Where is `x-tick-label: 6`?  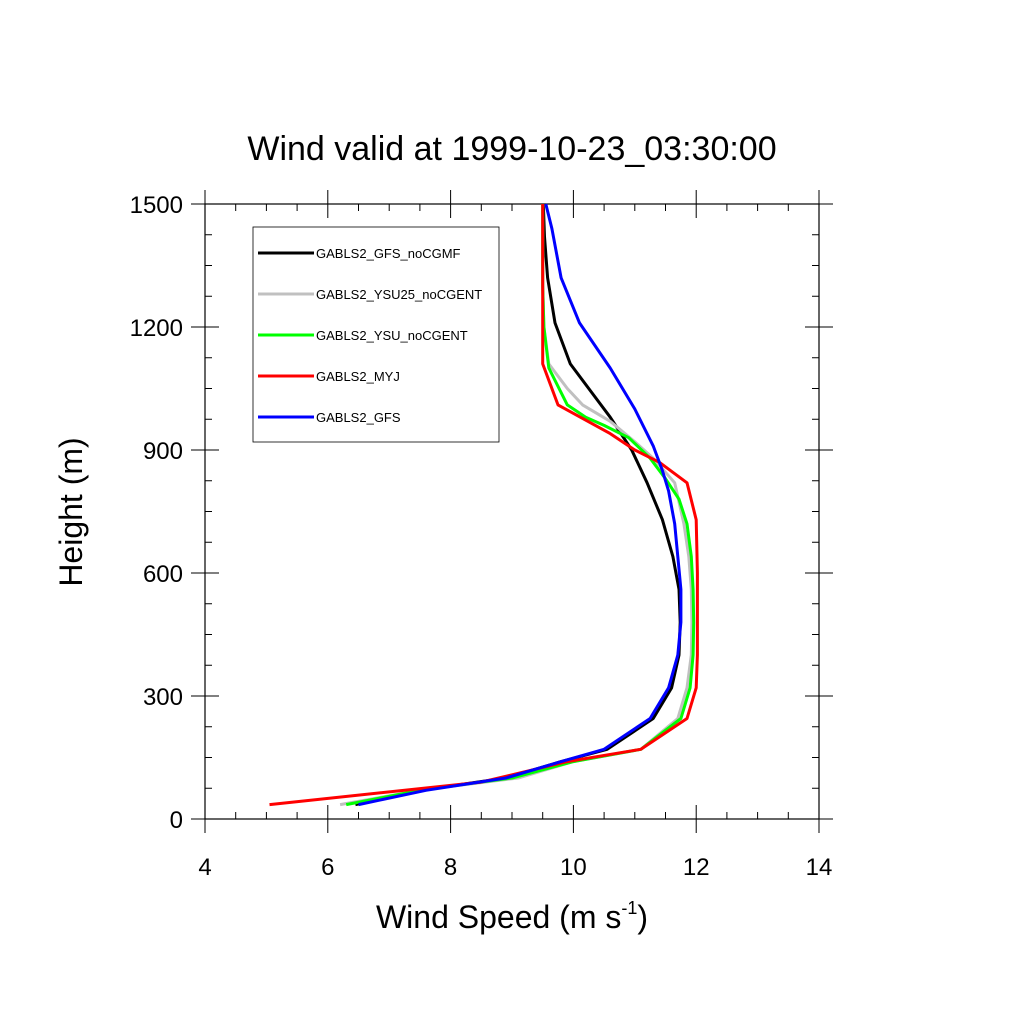 x-tick-label: 6 is located at coordinates (327, 867).